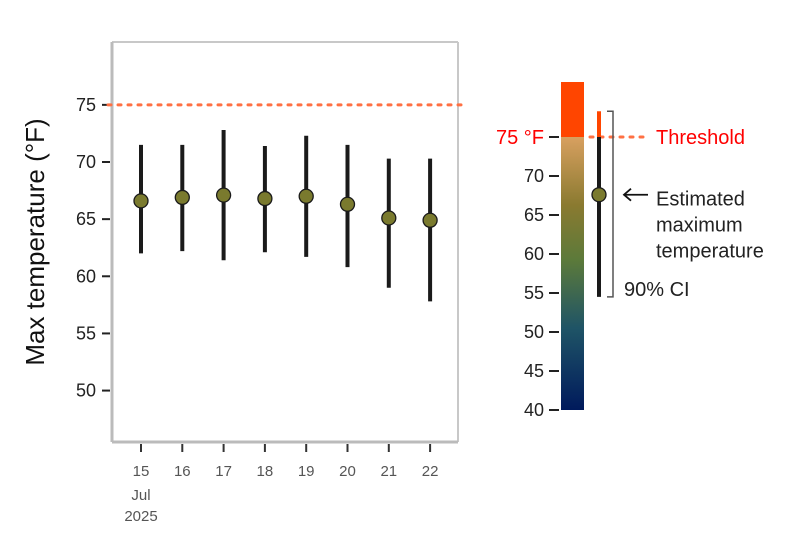 The width and height of the screenshot is (800, 550). What do you see at coordinates (182, 471) in the screenshot?
I see `x-tick-label: 16` at bounding box center [182, 471].